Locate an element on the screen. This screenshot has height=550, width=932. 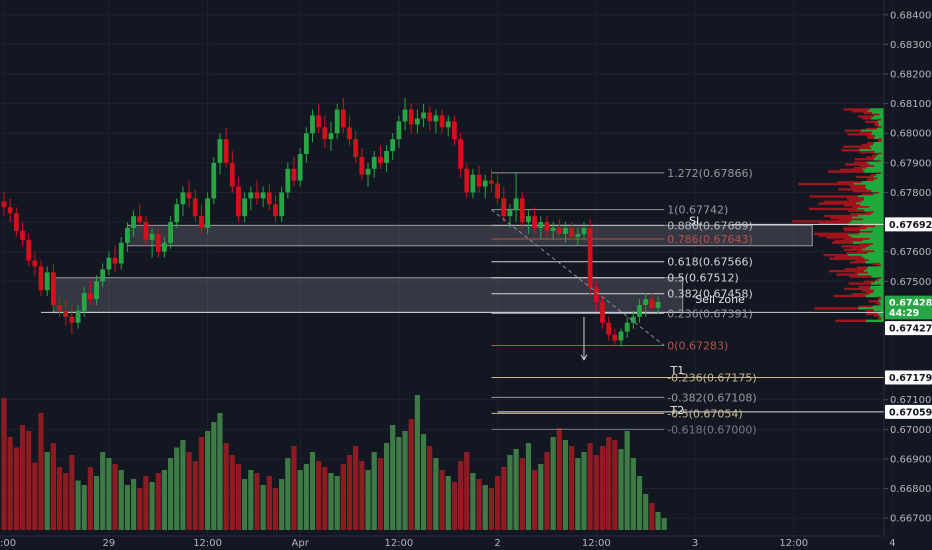
fib-level-label: 0.382(0.67458) is located at coordinates (710, 294).